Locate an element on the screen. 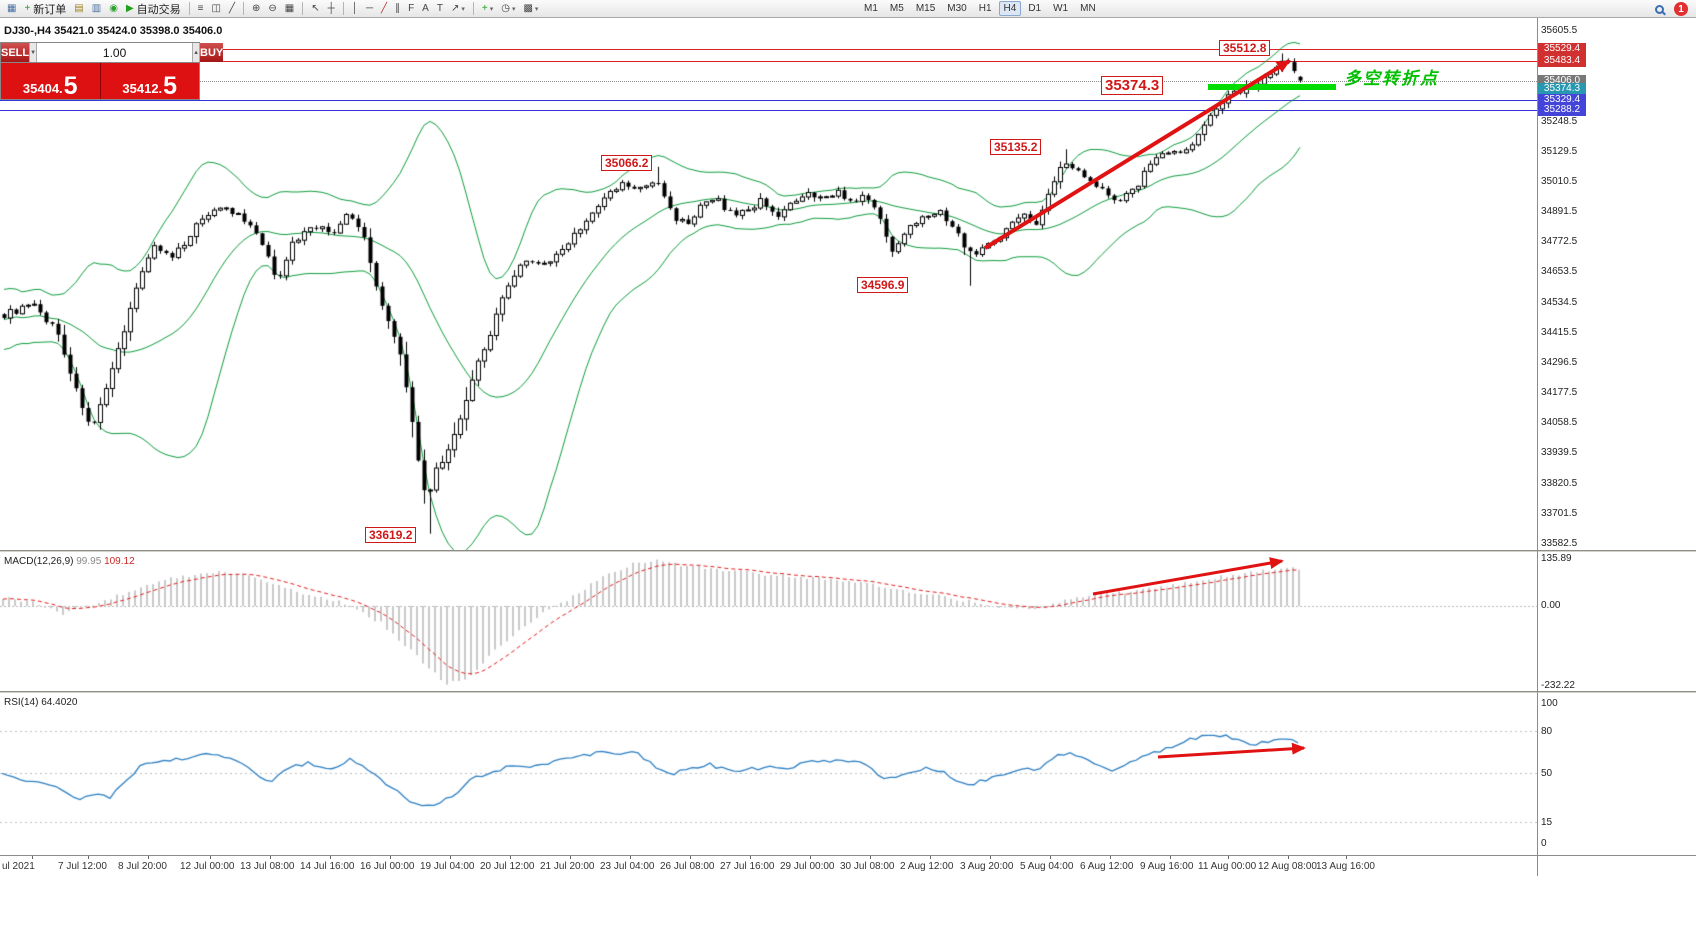  navigator-button: ◉ is located at coordinates (113, 8).